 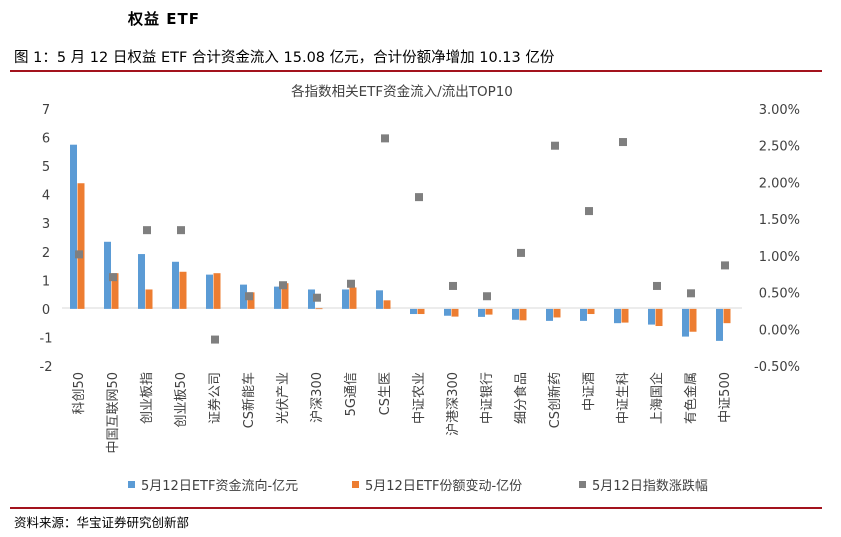 What do you see at coordinates (46, 253) in the screenshot?
I see `left-tick-label: 2` at bounding box center [46, 253].